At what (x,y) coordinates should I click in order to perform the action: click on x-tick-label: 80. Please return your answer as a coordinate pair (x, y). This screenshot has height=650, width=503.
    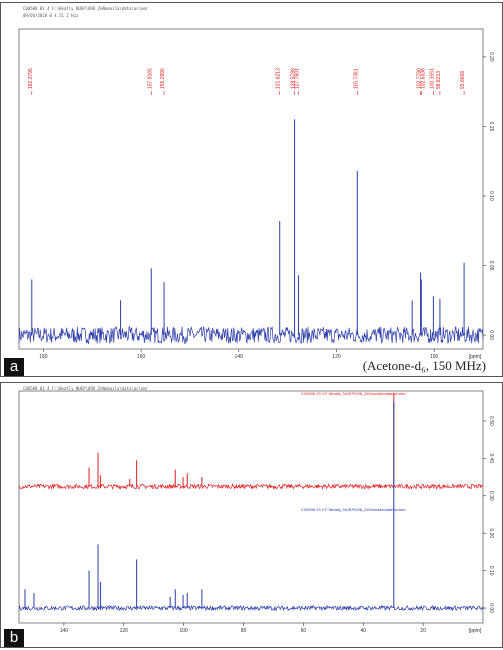
    Looking at the image, I should click on (244, 631).